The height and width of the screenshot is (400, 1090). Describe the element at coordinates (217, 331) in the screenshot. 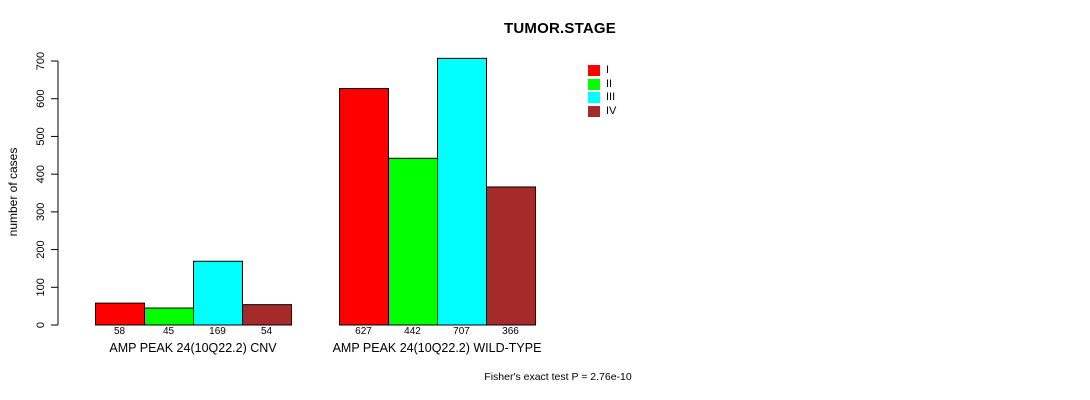

I see `bar-value-label: 169` at that location.